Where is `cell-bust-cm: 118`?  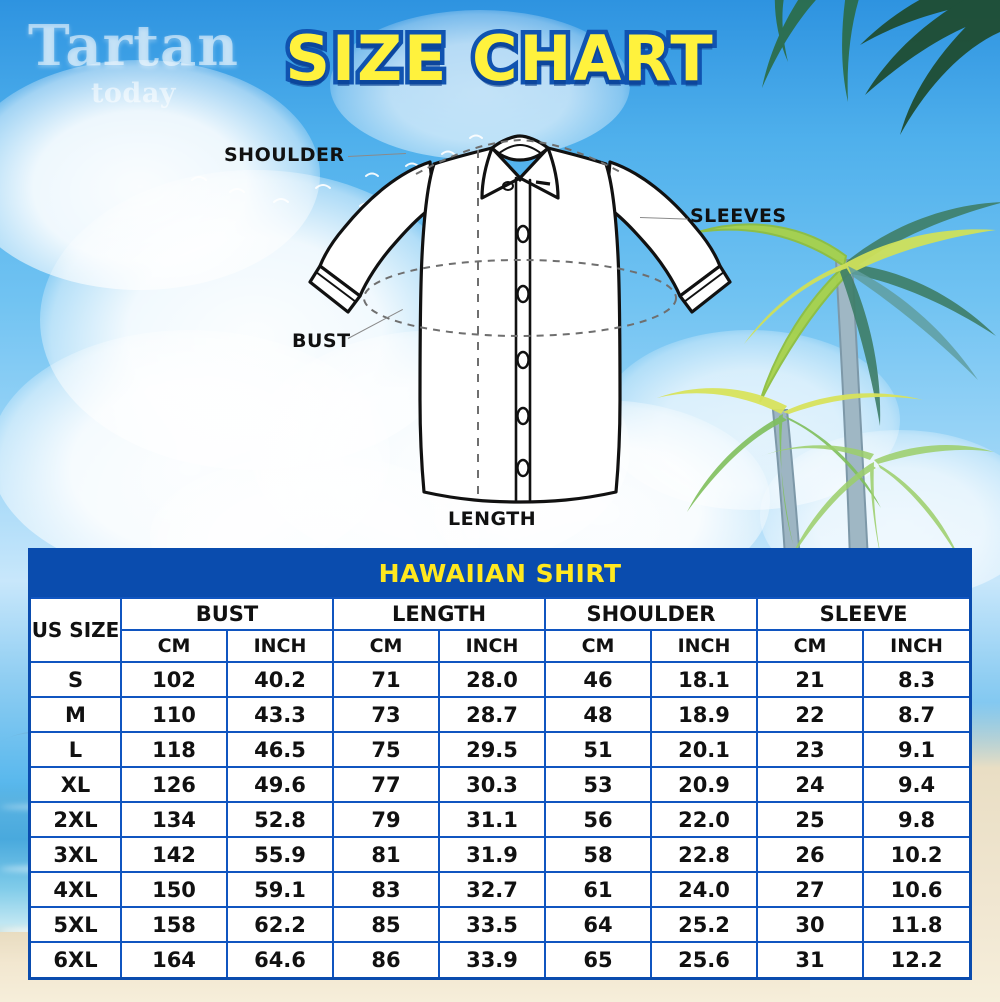 cell-bust-cm: 118 is located at coordinates (174, 749).